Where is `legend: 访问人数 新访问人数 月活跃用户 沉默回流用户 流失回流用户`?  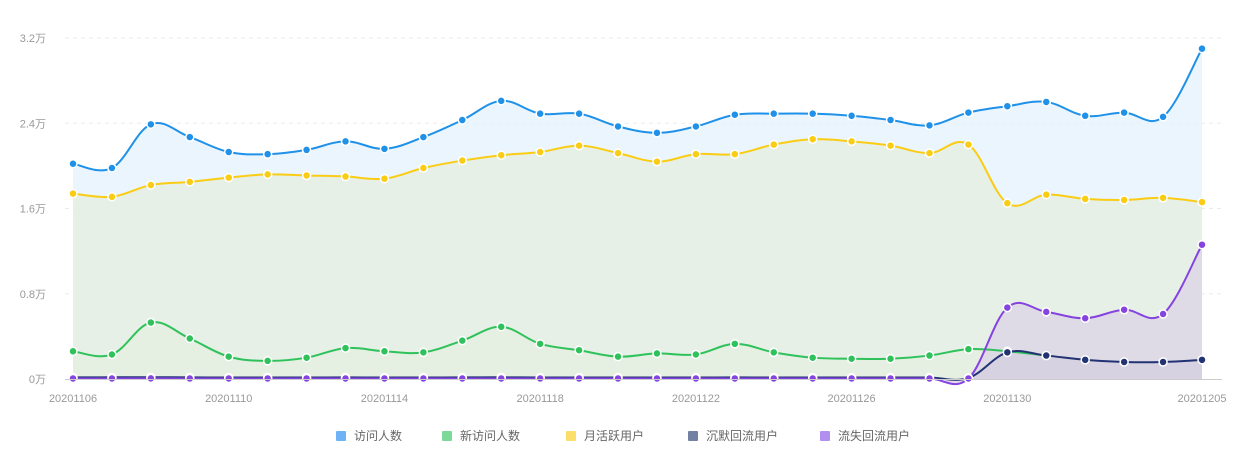 legend: 访问人数 新访问人数 月活跃用户 沉默回流用户 流失回流用户 is located at coordinates (623, 435).